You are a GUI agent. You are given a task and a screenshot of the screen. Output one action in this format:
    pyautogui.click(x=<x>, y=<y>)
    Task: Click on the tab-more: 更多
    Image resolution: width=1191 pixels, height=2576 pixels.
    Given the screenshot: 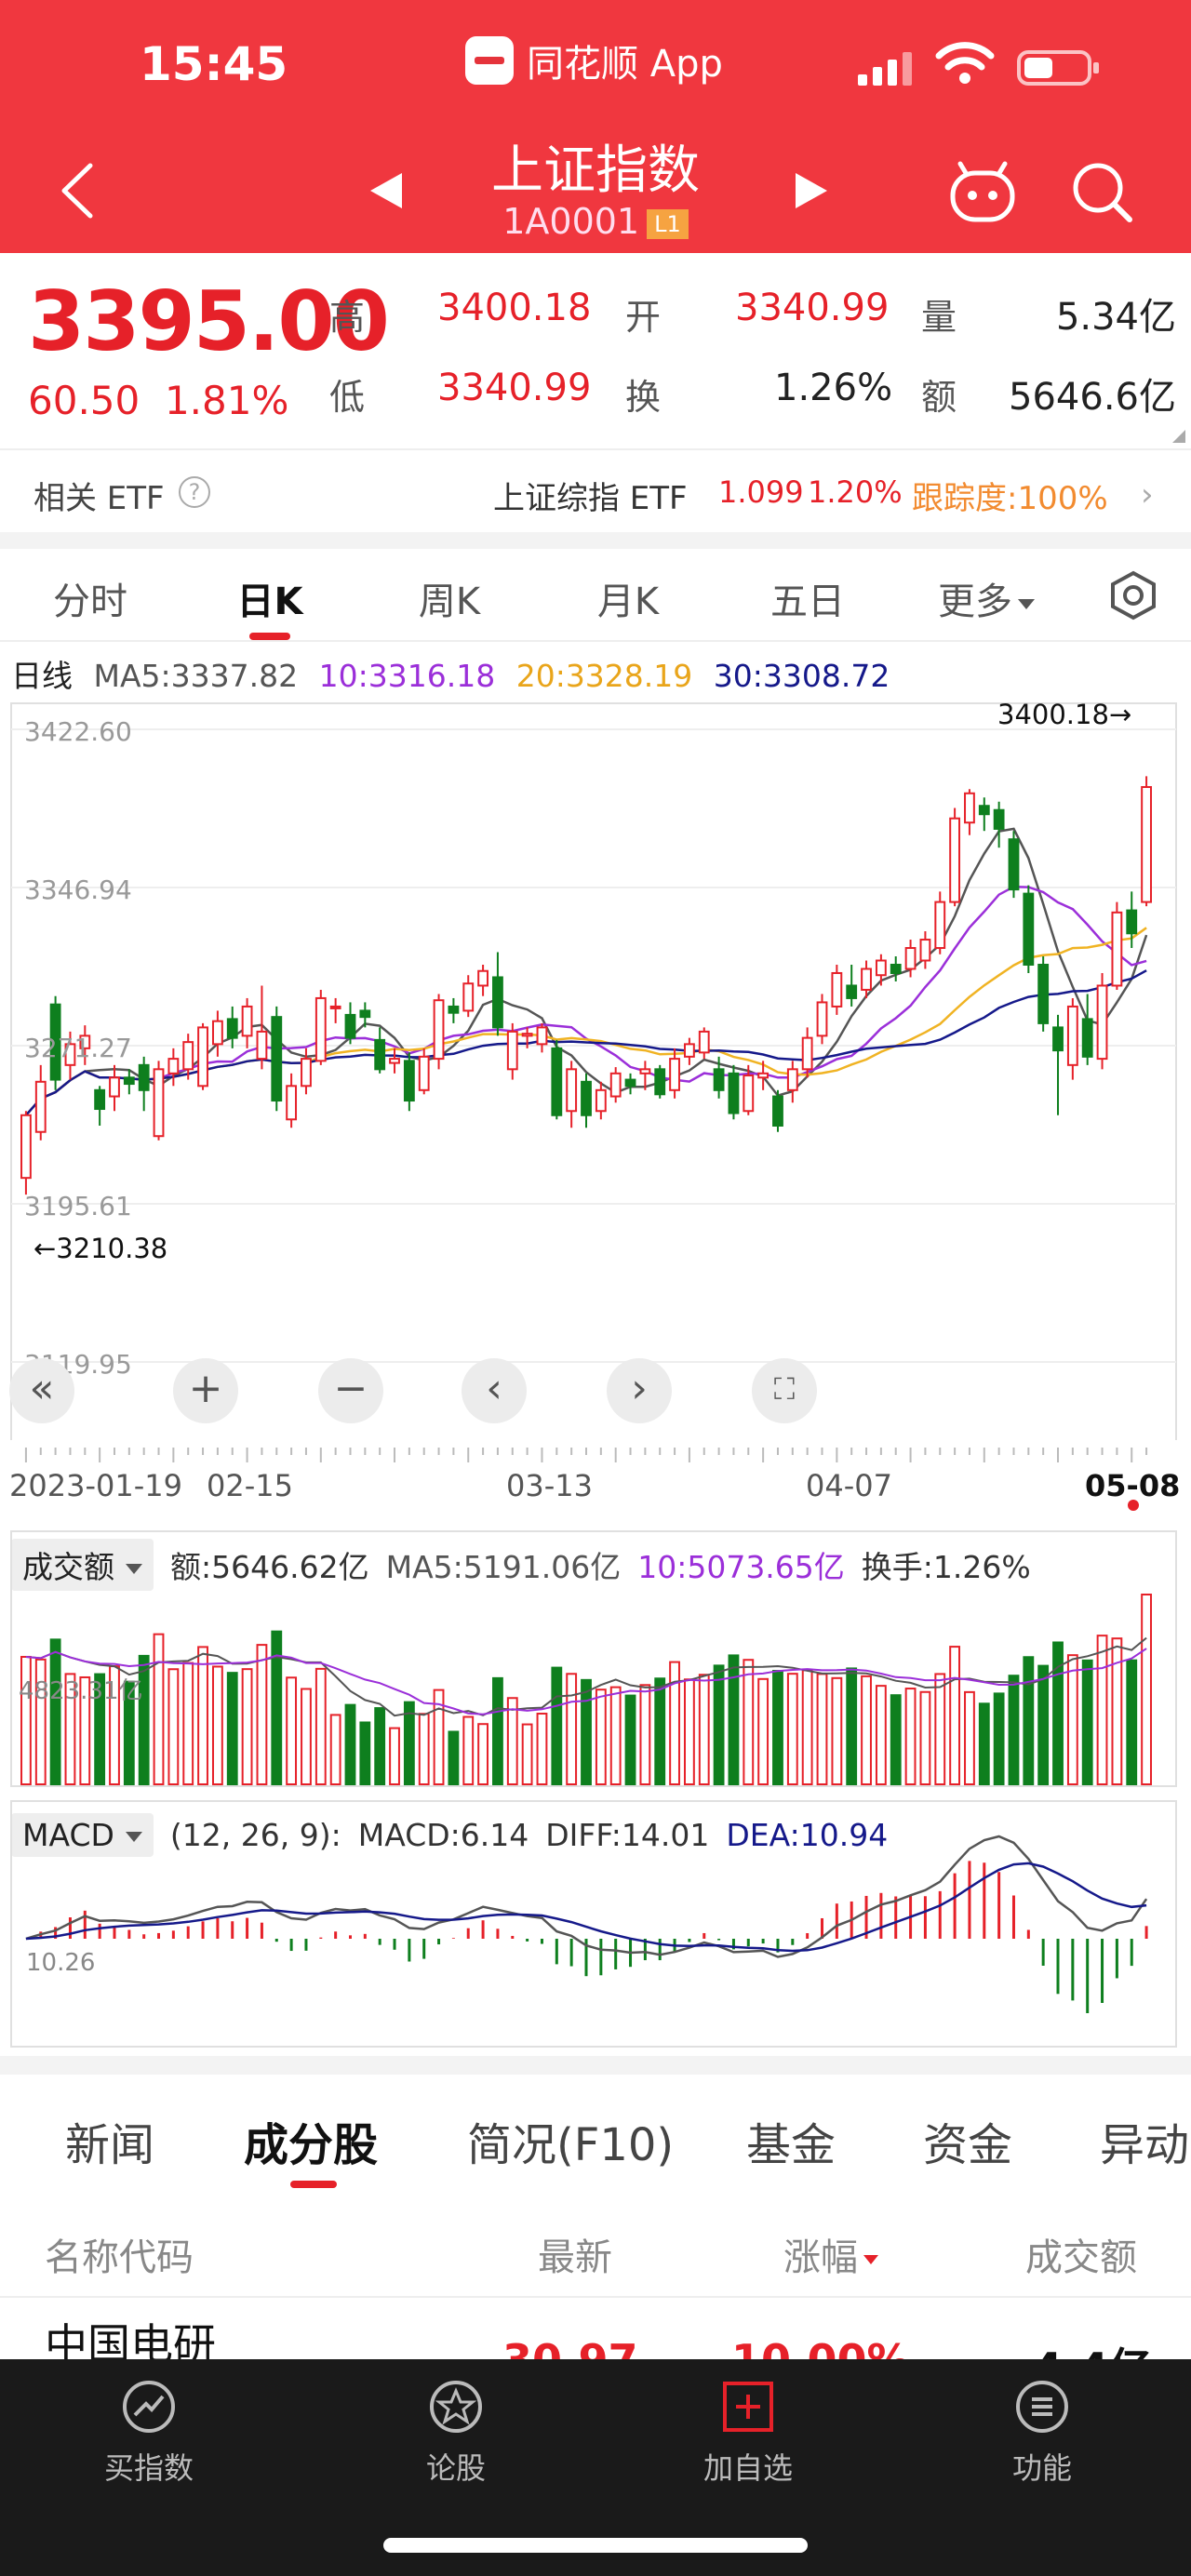 What is the action you would take?
    pyautogui.click(x=986, y=598)
    